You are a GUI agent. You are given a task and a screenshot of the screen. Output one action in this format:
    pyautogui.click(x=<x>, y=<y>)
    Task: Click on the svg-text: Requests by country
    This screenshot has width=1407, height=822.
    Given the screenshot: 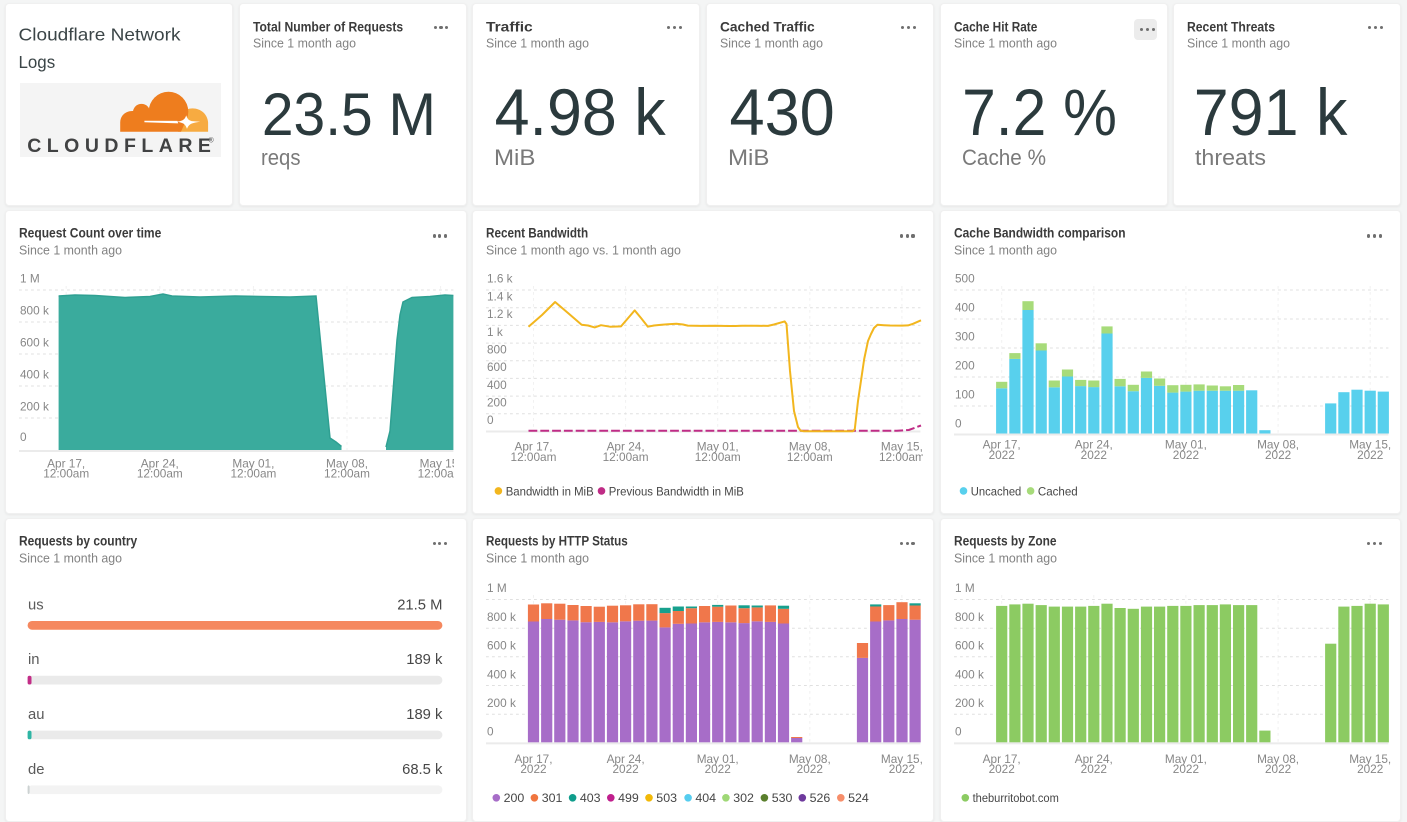 What is the action you would take?
    pyautogui.click(x=78, y=540)
    